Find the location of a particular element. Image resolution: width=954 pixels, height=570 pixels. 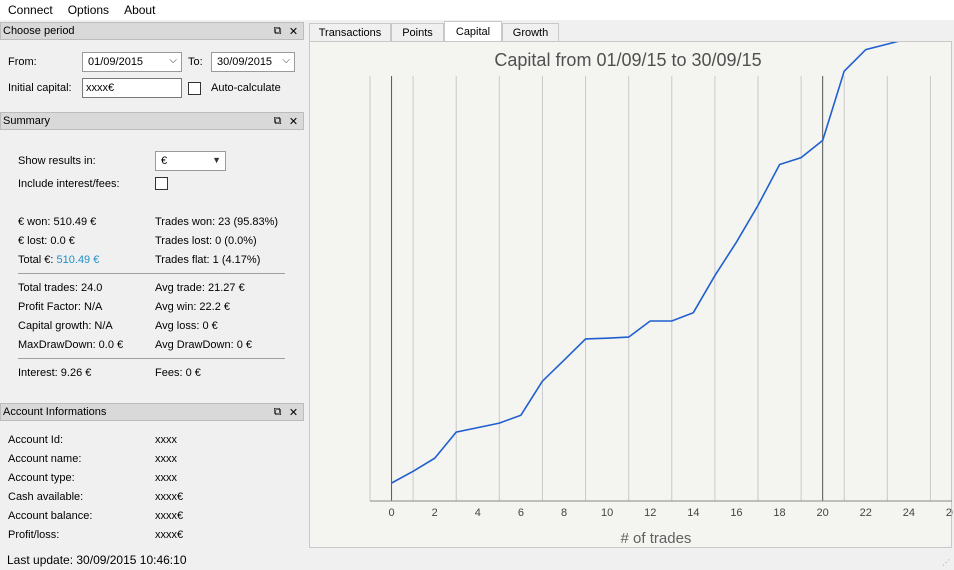

x-tick-label: 22 is located at coordinates (866, 513).